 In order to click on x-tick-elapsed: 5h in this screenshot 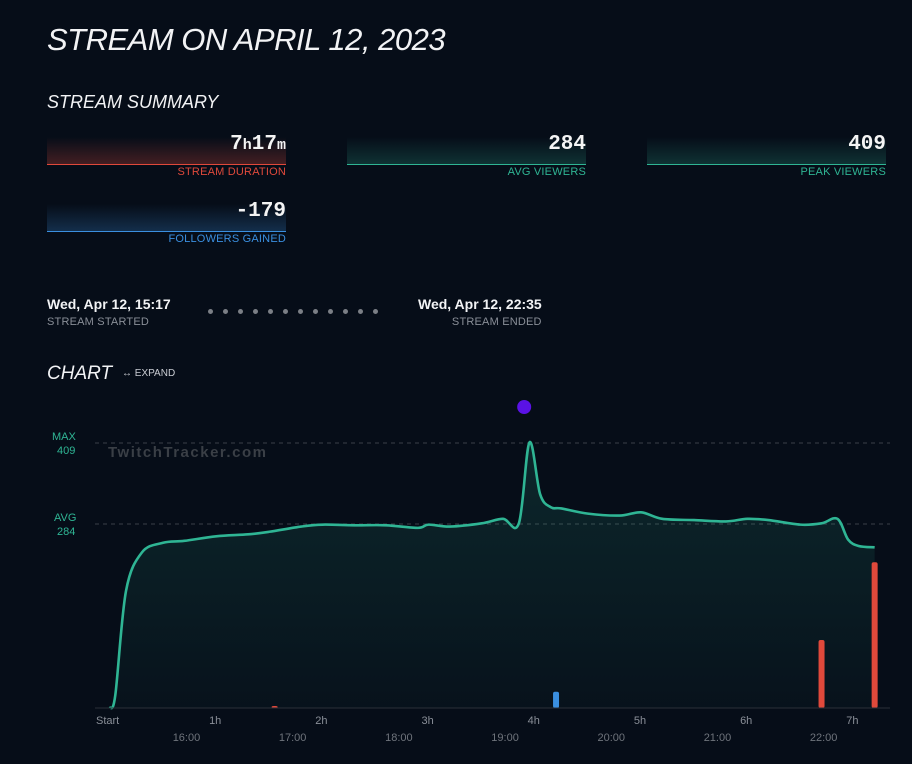, I will do `click(640, 721)`.